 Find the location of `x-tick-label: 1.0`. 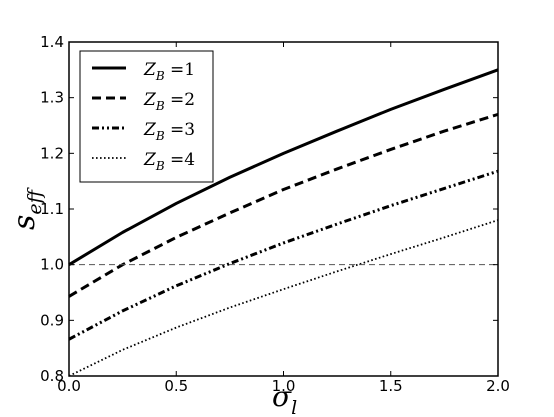

x-tick-label: 1.0 is located at coordinates (284, 386).